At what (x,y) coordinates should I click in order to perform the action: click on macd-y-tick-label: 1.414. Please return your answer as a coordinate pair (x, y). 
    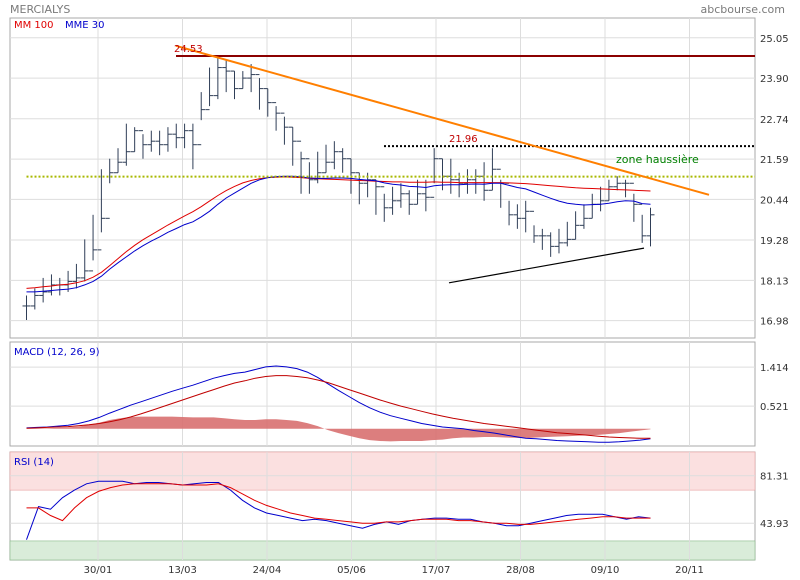
    Looking at the image, I should click on (774, 368).